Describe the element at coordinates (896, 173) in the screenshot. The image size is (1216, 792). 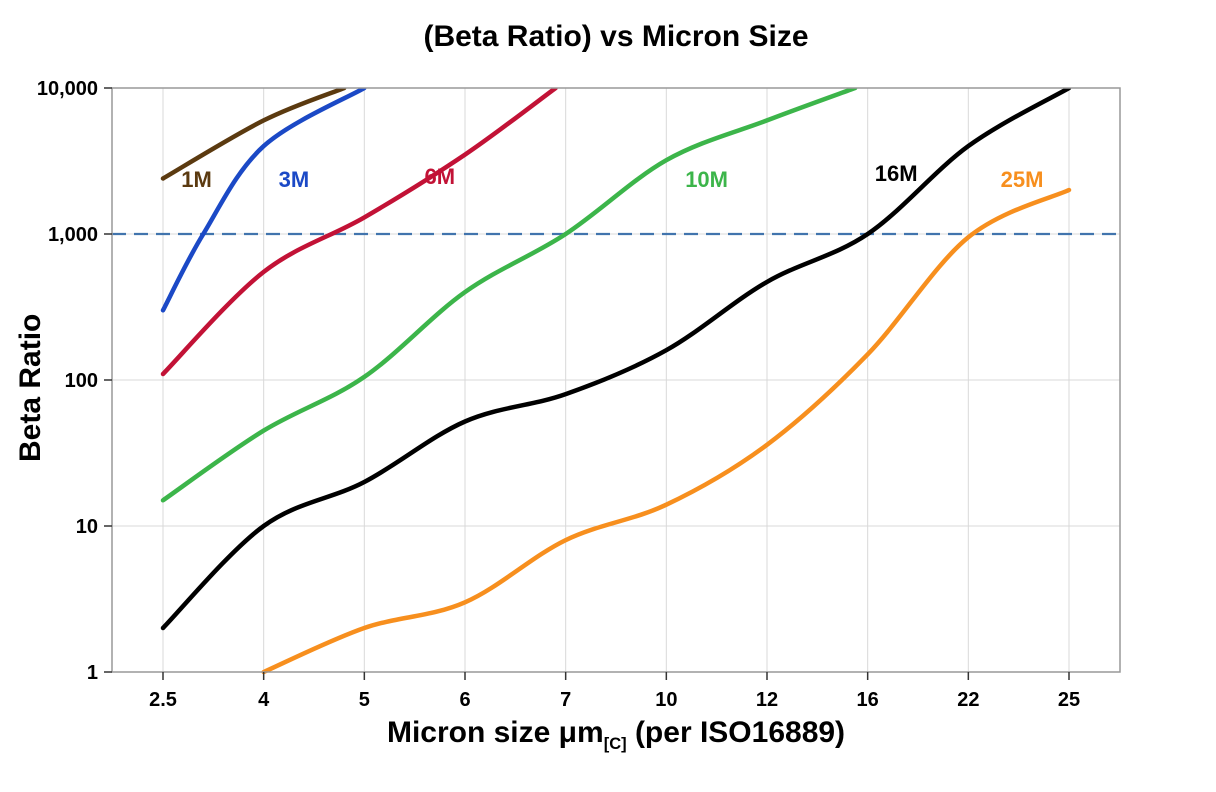
I see `series-label-16m: 16M` at that location.